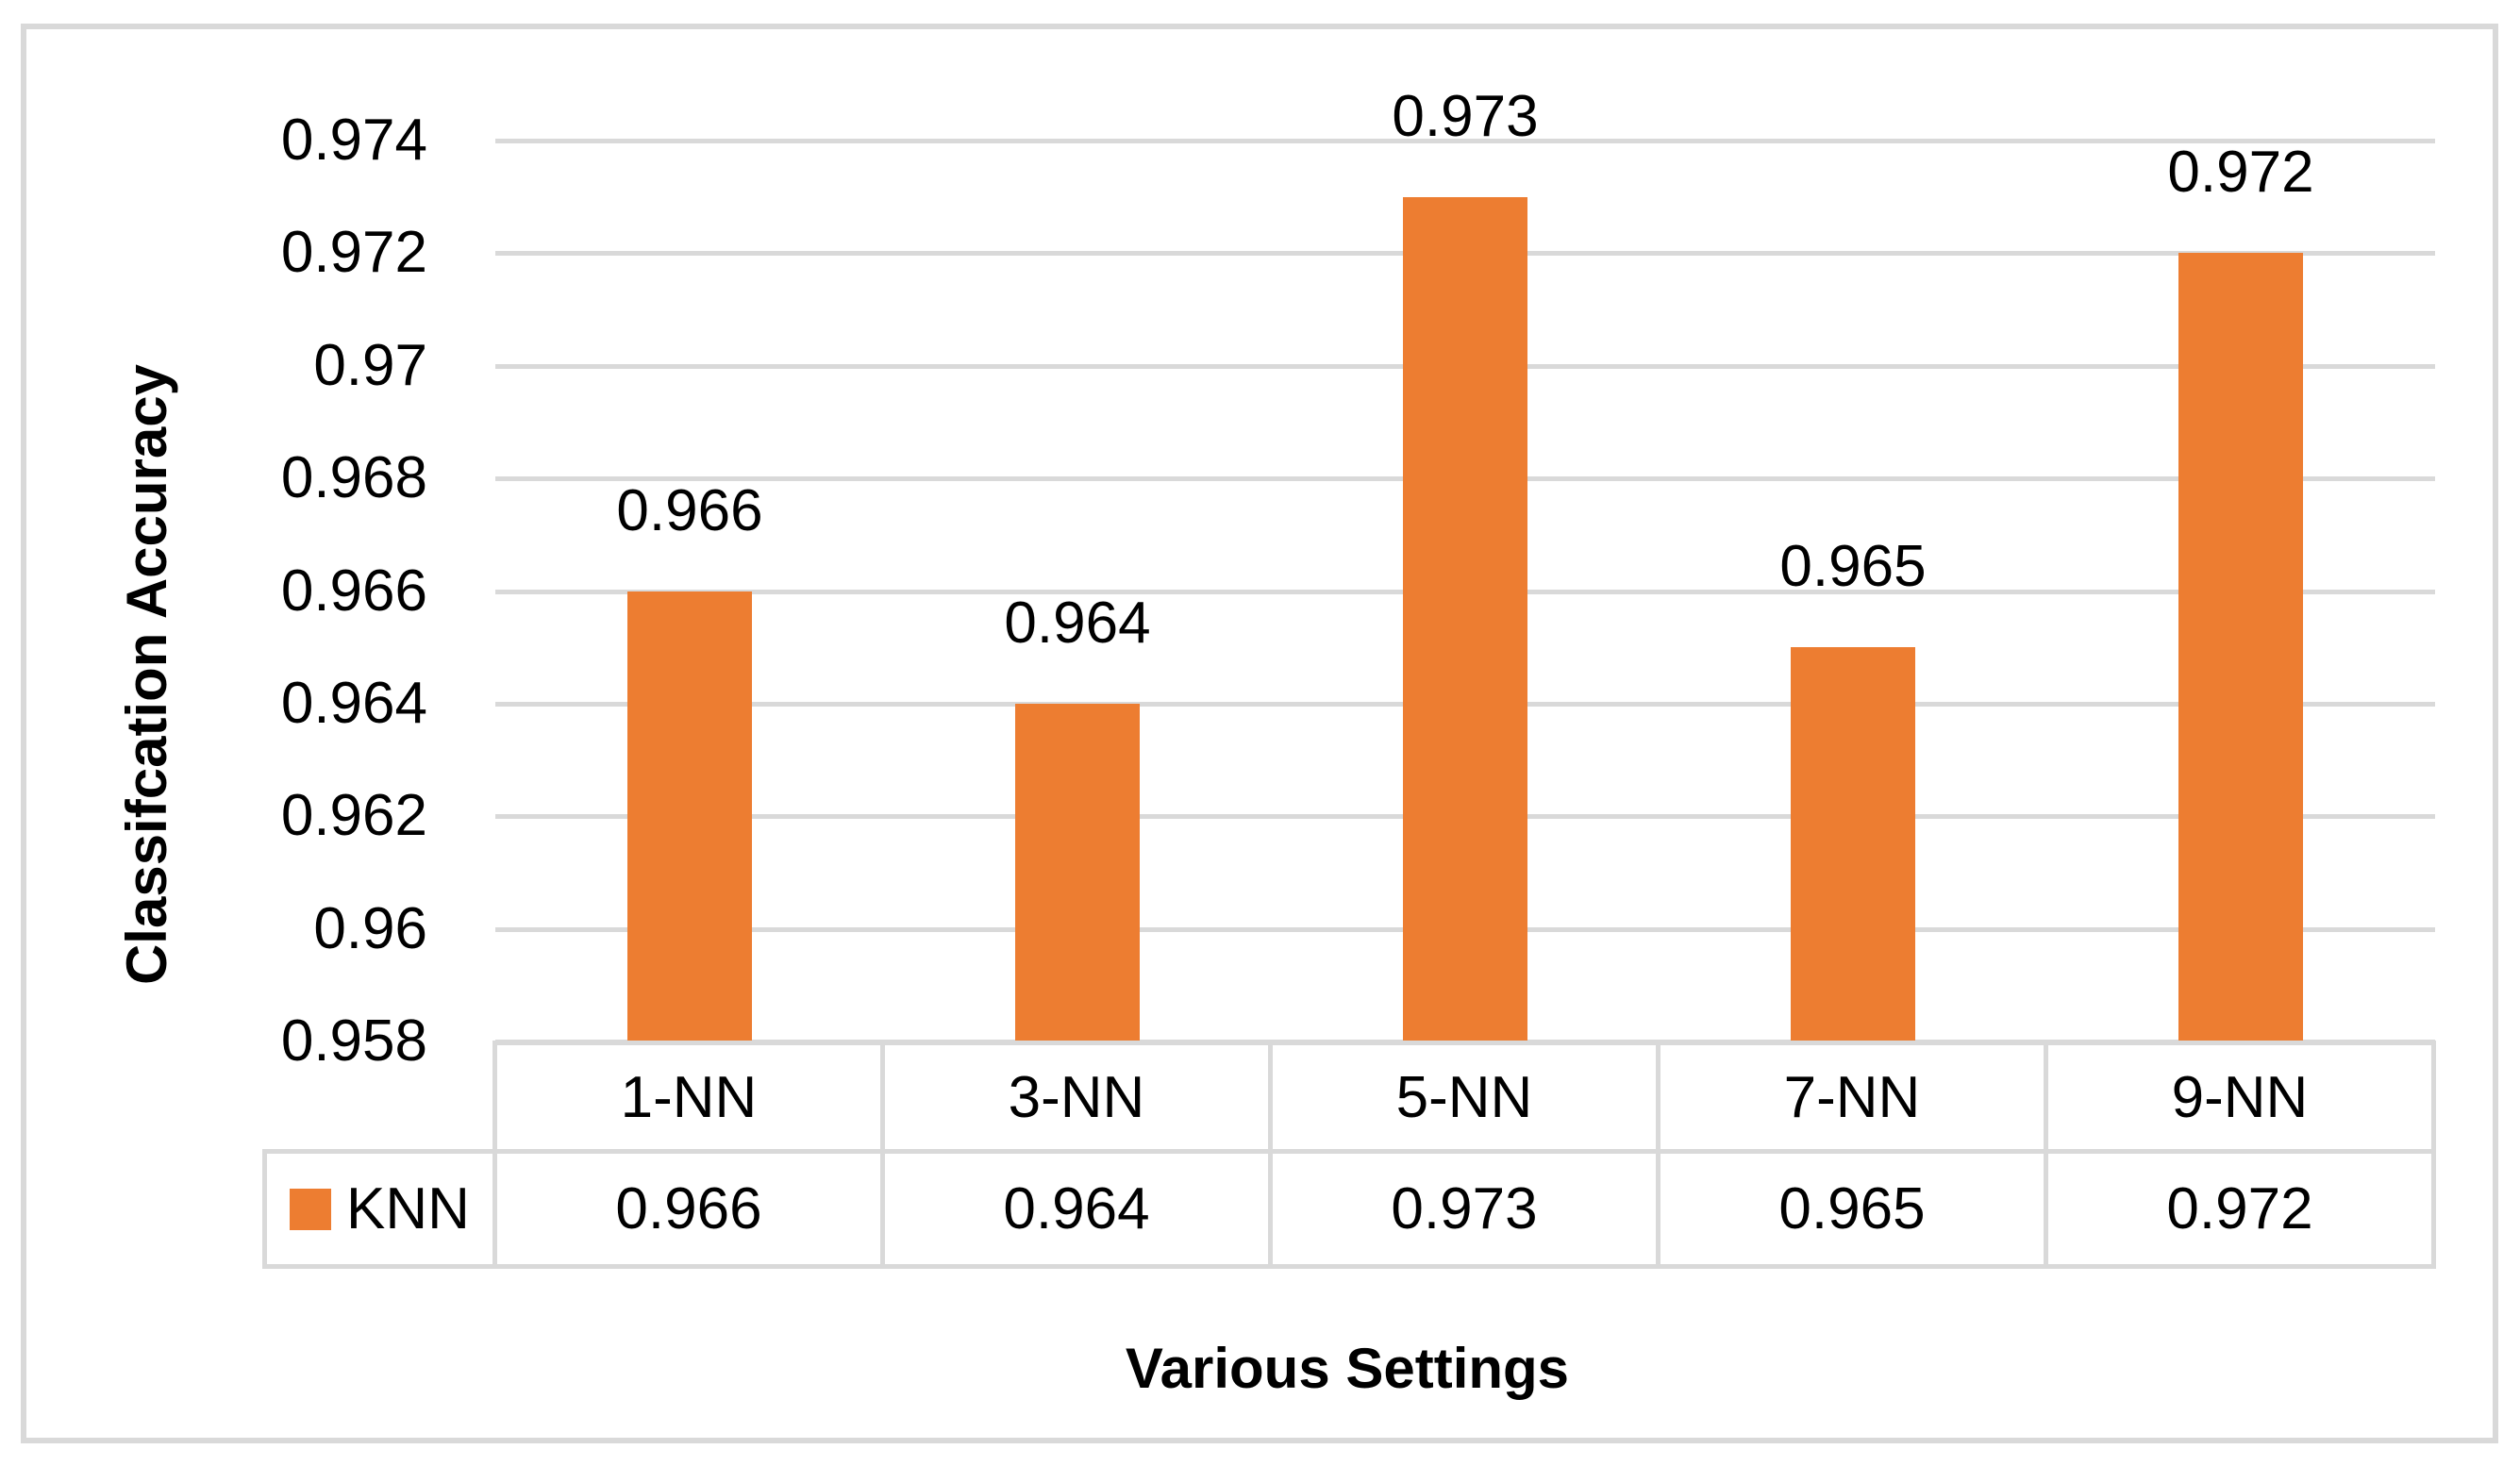 The height and width of the screenshot is (1466, 2520). Describe the element at coordinates (1852, 1098) in the screenshot. I see `table-header-7-nn: 7-NN` at that location.